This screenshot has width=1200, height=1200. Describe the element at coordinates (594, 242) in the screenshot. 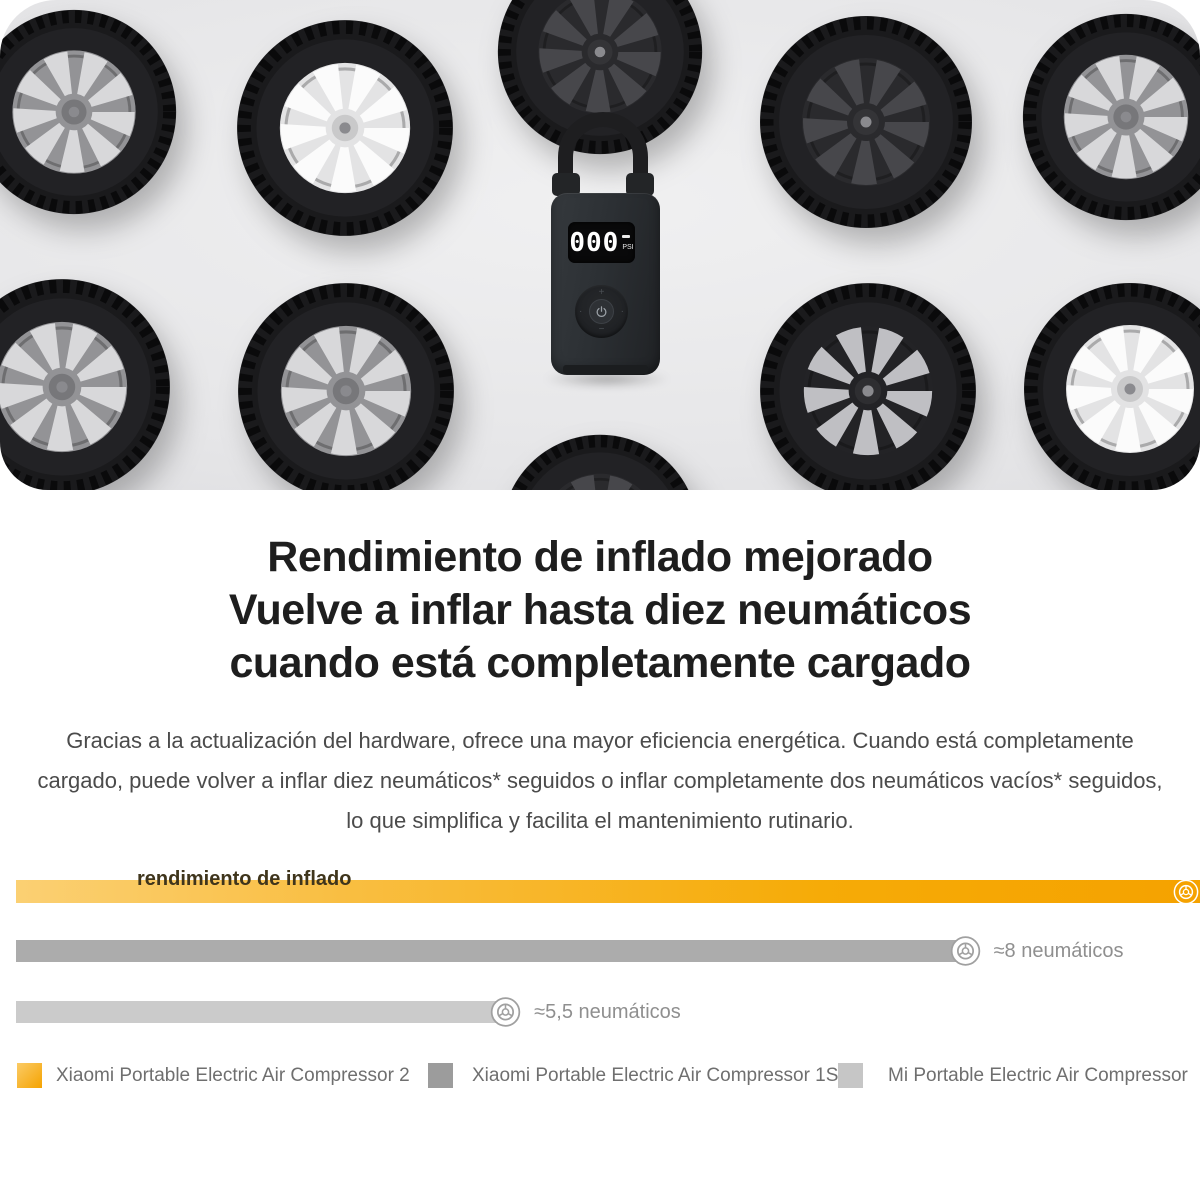

I see `display-value: 000` at that location.